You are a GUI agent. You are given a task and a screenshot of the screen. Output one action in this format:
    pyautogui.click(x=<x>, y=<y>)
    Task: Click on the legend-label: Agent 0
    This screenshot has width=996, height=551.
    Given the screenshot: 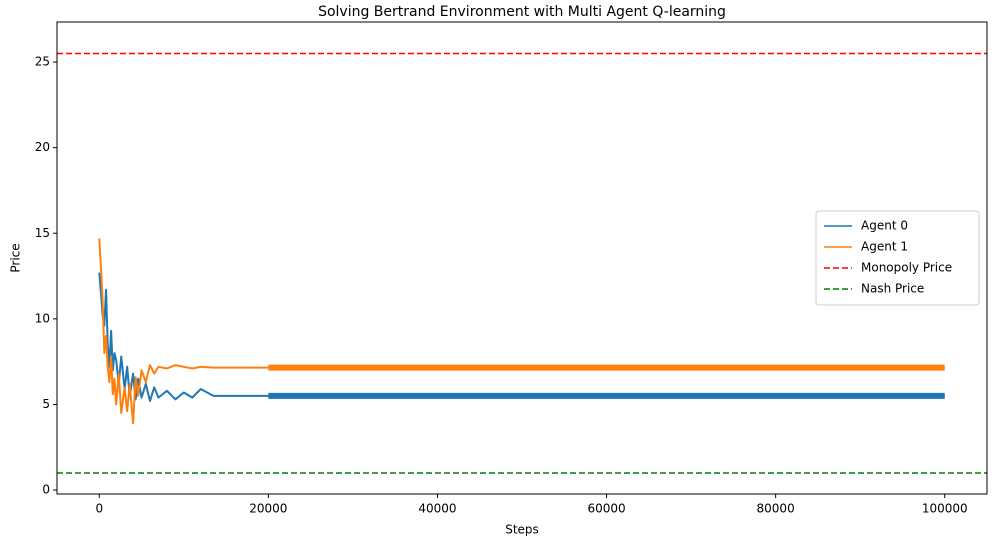 What is the action you would take?
    pyautogui.click(x=884, y=226)
    